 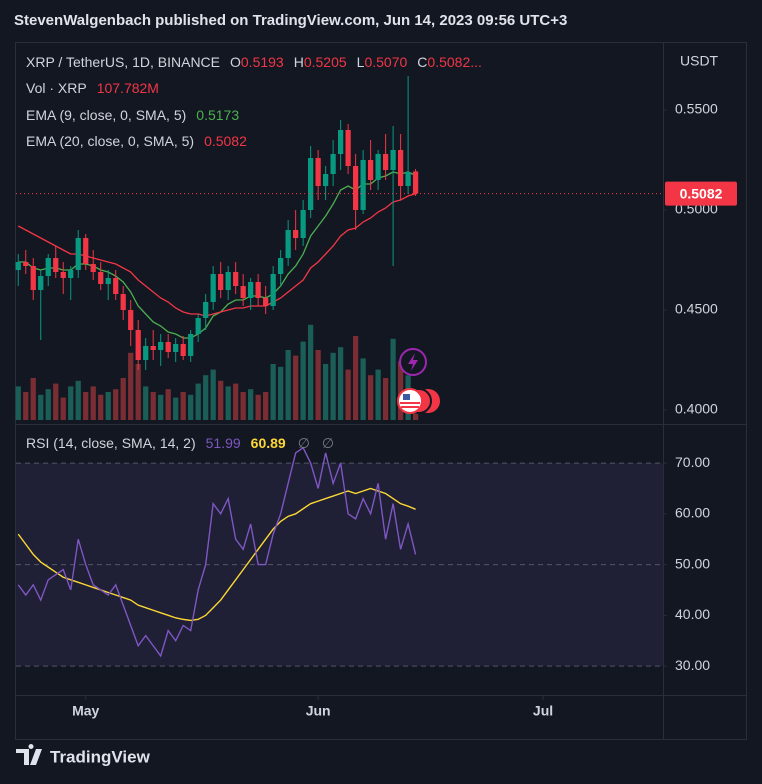 What do you see at coordinates (235, 62) in the screenshot?
I see `o-key: O` at bounding box center [235, 62].